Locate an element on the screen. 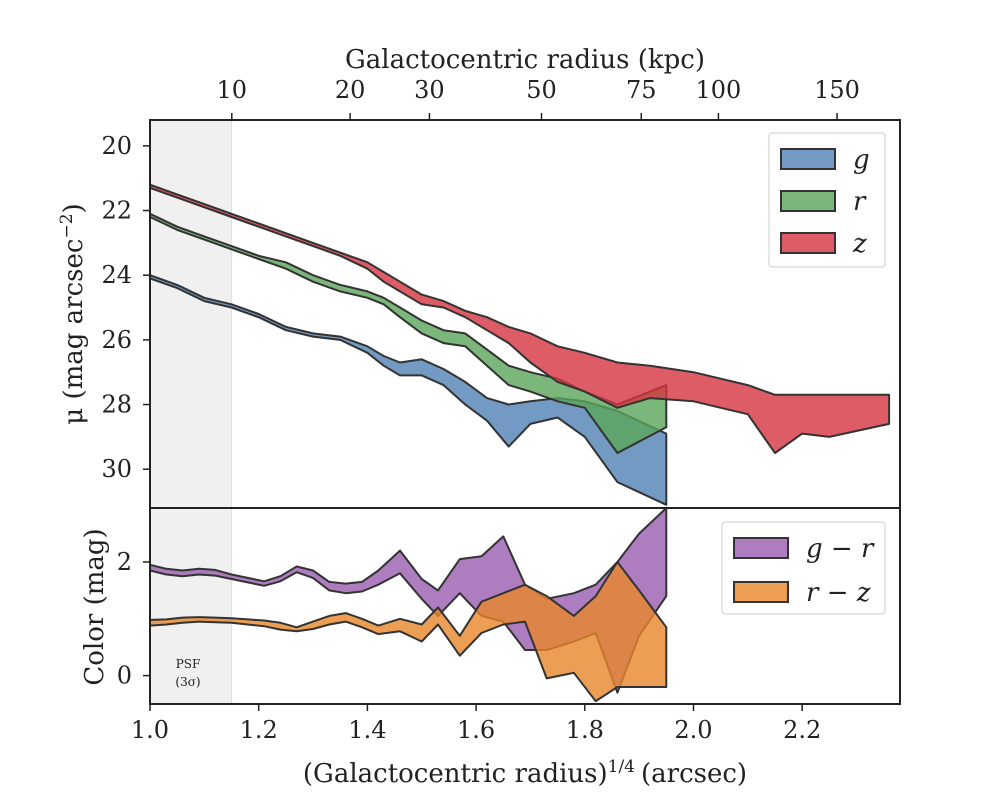  top-legend: grz is located at coordinates (827, 200).